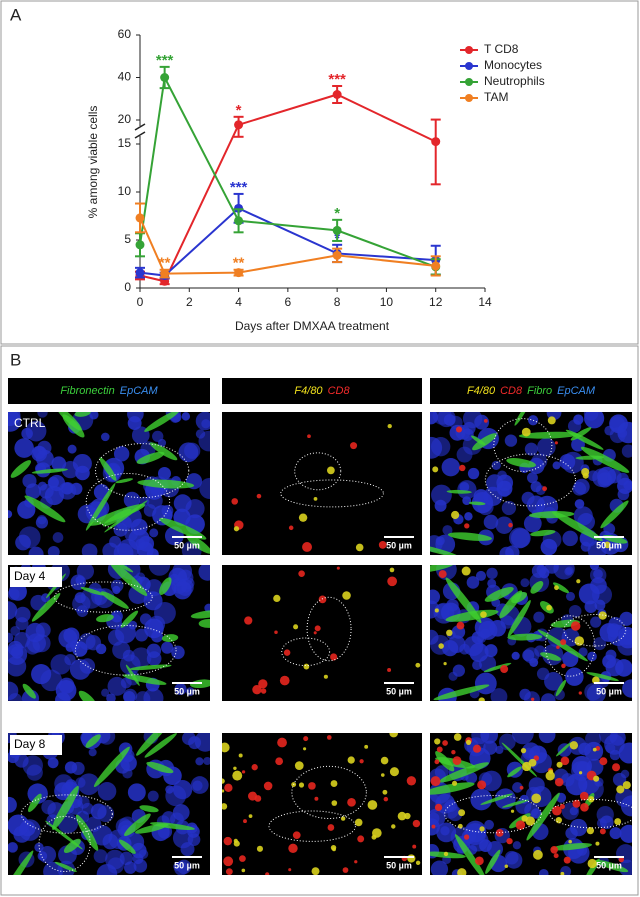 This screenshot has height=897, width=640. I want to click on scale-bar-label: 50 µm, so click(399, 865).